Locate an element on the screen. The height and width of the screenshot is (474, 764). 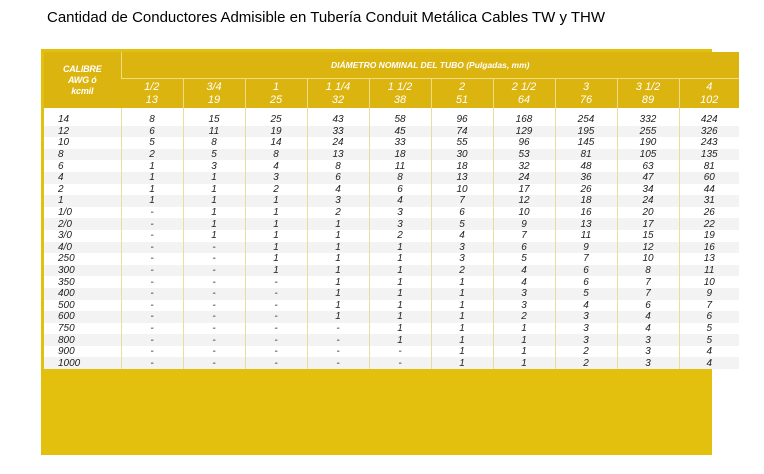
capacity-cell: 10 is located at coordinates (461, 189).